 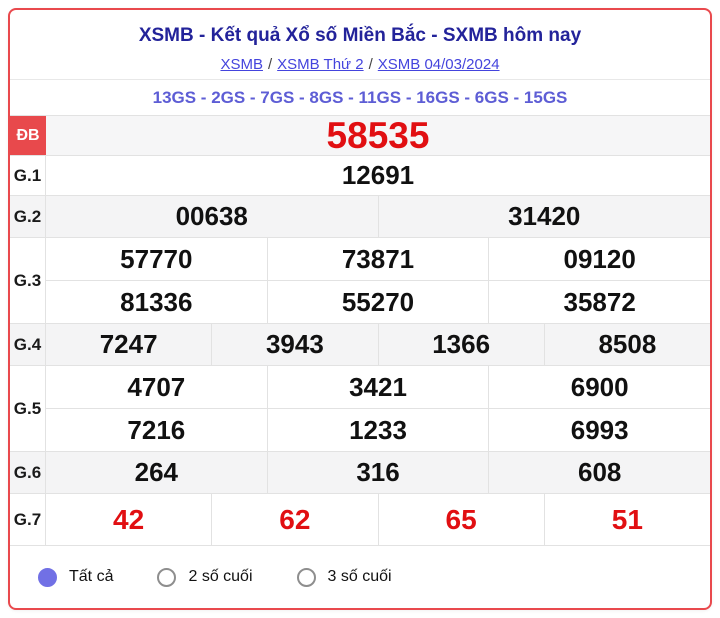 What do you see at coordinates (28, 408) in the screenshot?
I see `prize-label-g5: G.5` at bounding box center [28, 408].